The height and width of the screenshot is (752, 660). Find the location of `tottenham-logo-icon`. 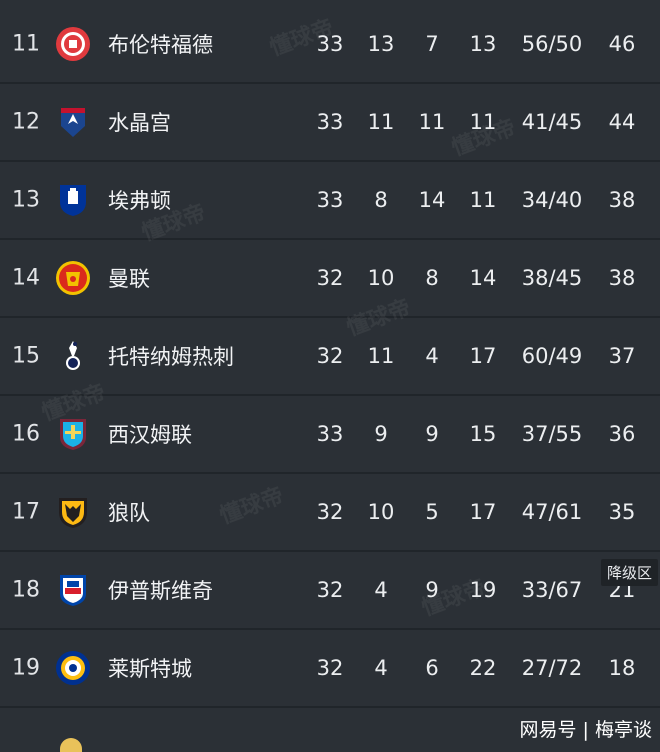

tottenham-logo-icon is located at coordinates (73, 356).